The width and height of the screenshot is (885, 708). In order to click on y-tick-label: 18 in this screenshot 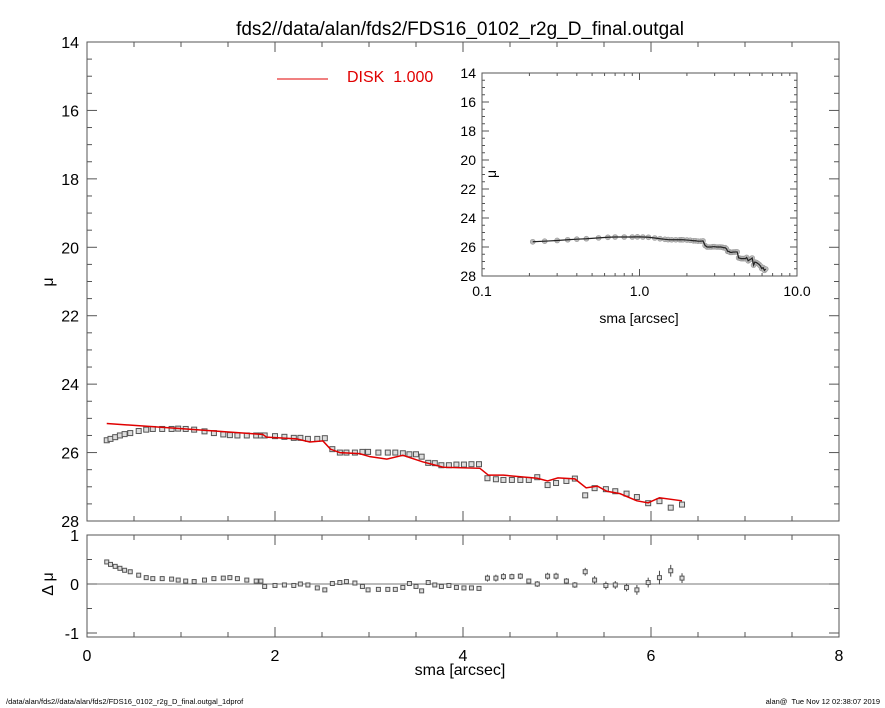, I will do `click(70, 180)`.